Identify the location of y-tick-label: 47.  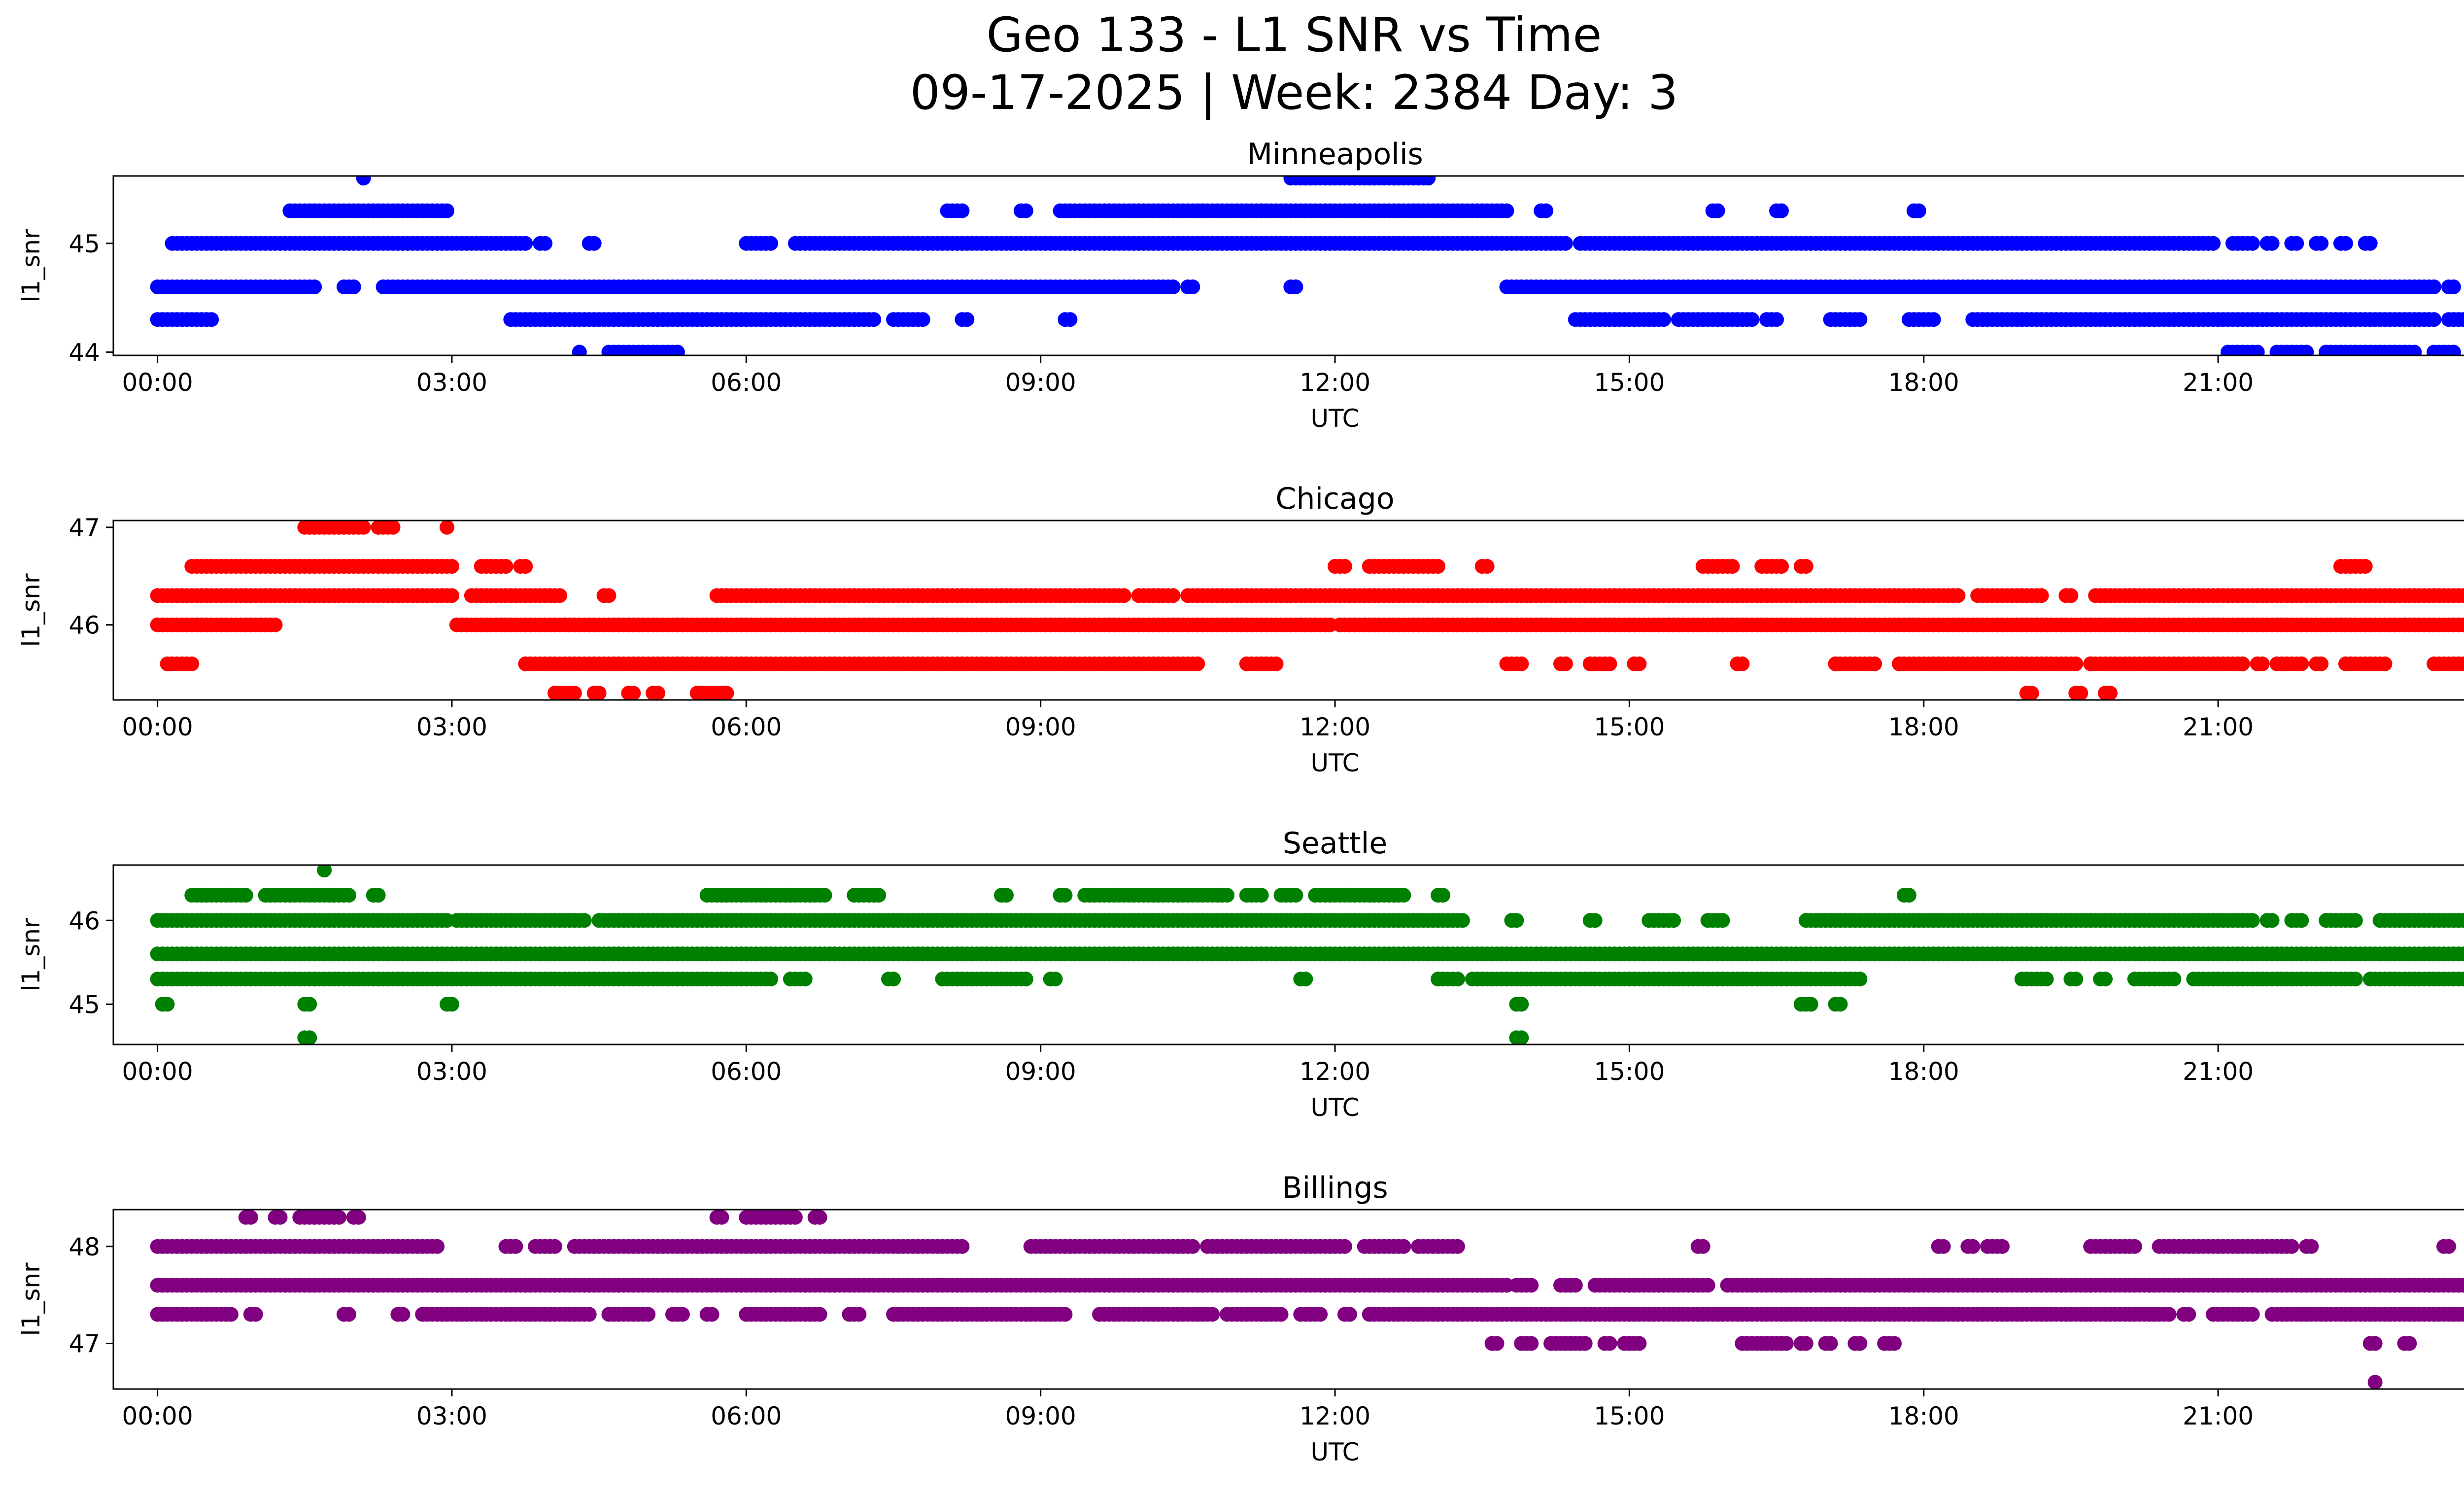
(84, 528).